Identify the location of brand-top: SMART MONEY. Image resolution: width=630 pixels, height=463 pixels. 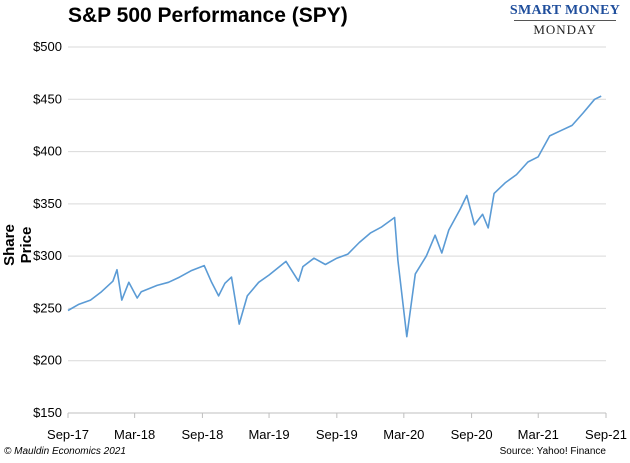
(565, 10).